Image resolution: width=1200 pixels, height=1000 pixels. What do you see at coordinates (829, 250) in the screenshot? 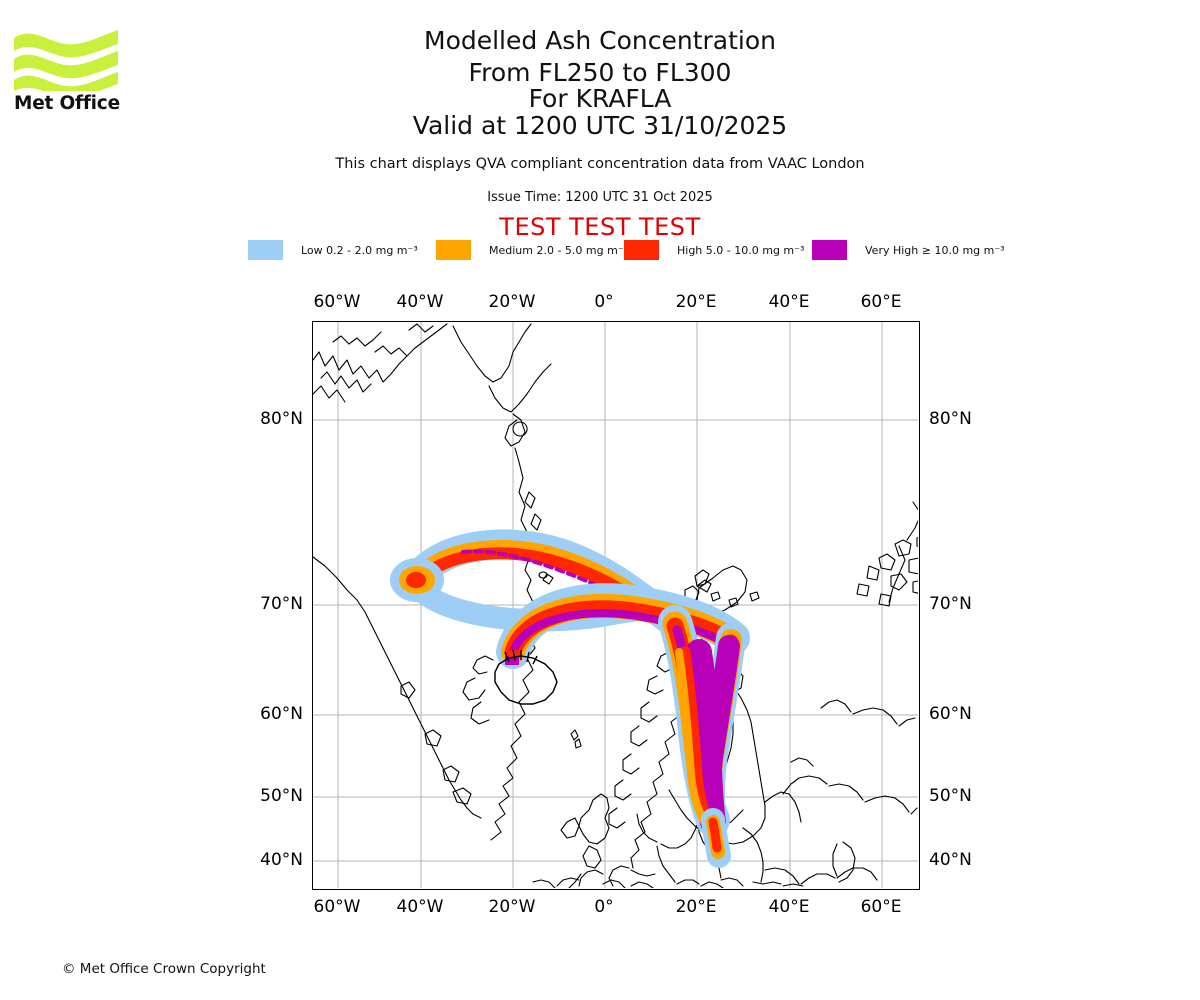
I see `legend-swatch-very-high` at bounding box center [829, 250].